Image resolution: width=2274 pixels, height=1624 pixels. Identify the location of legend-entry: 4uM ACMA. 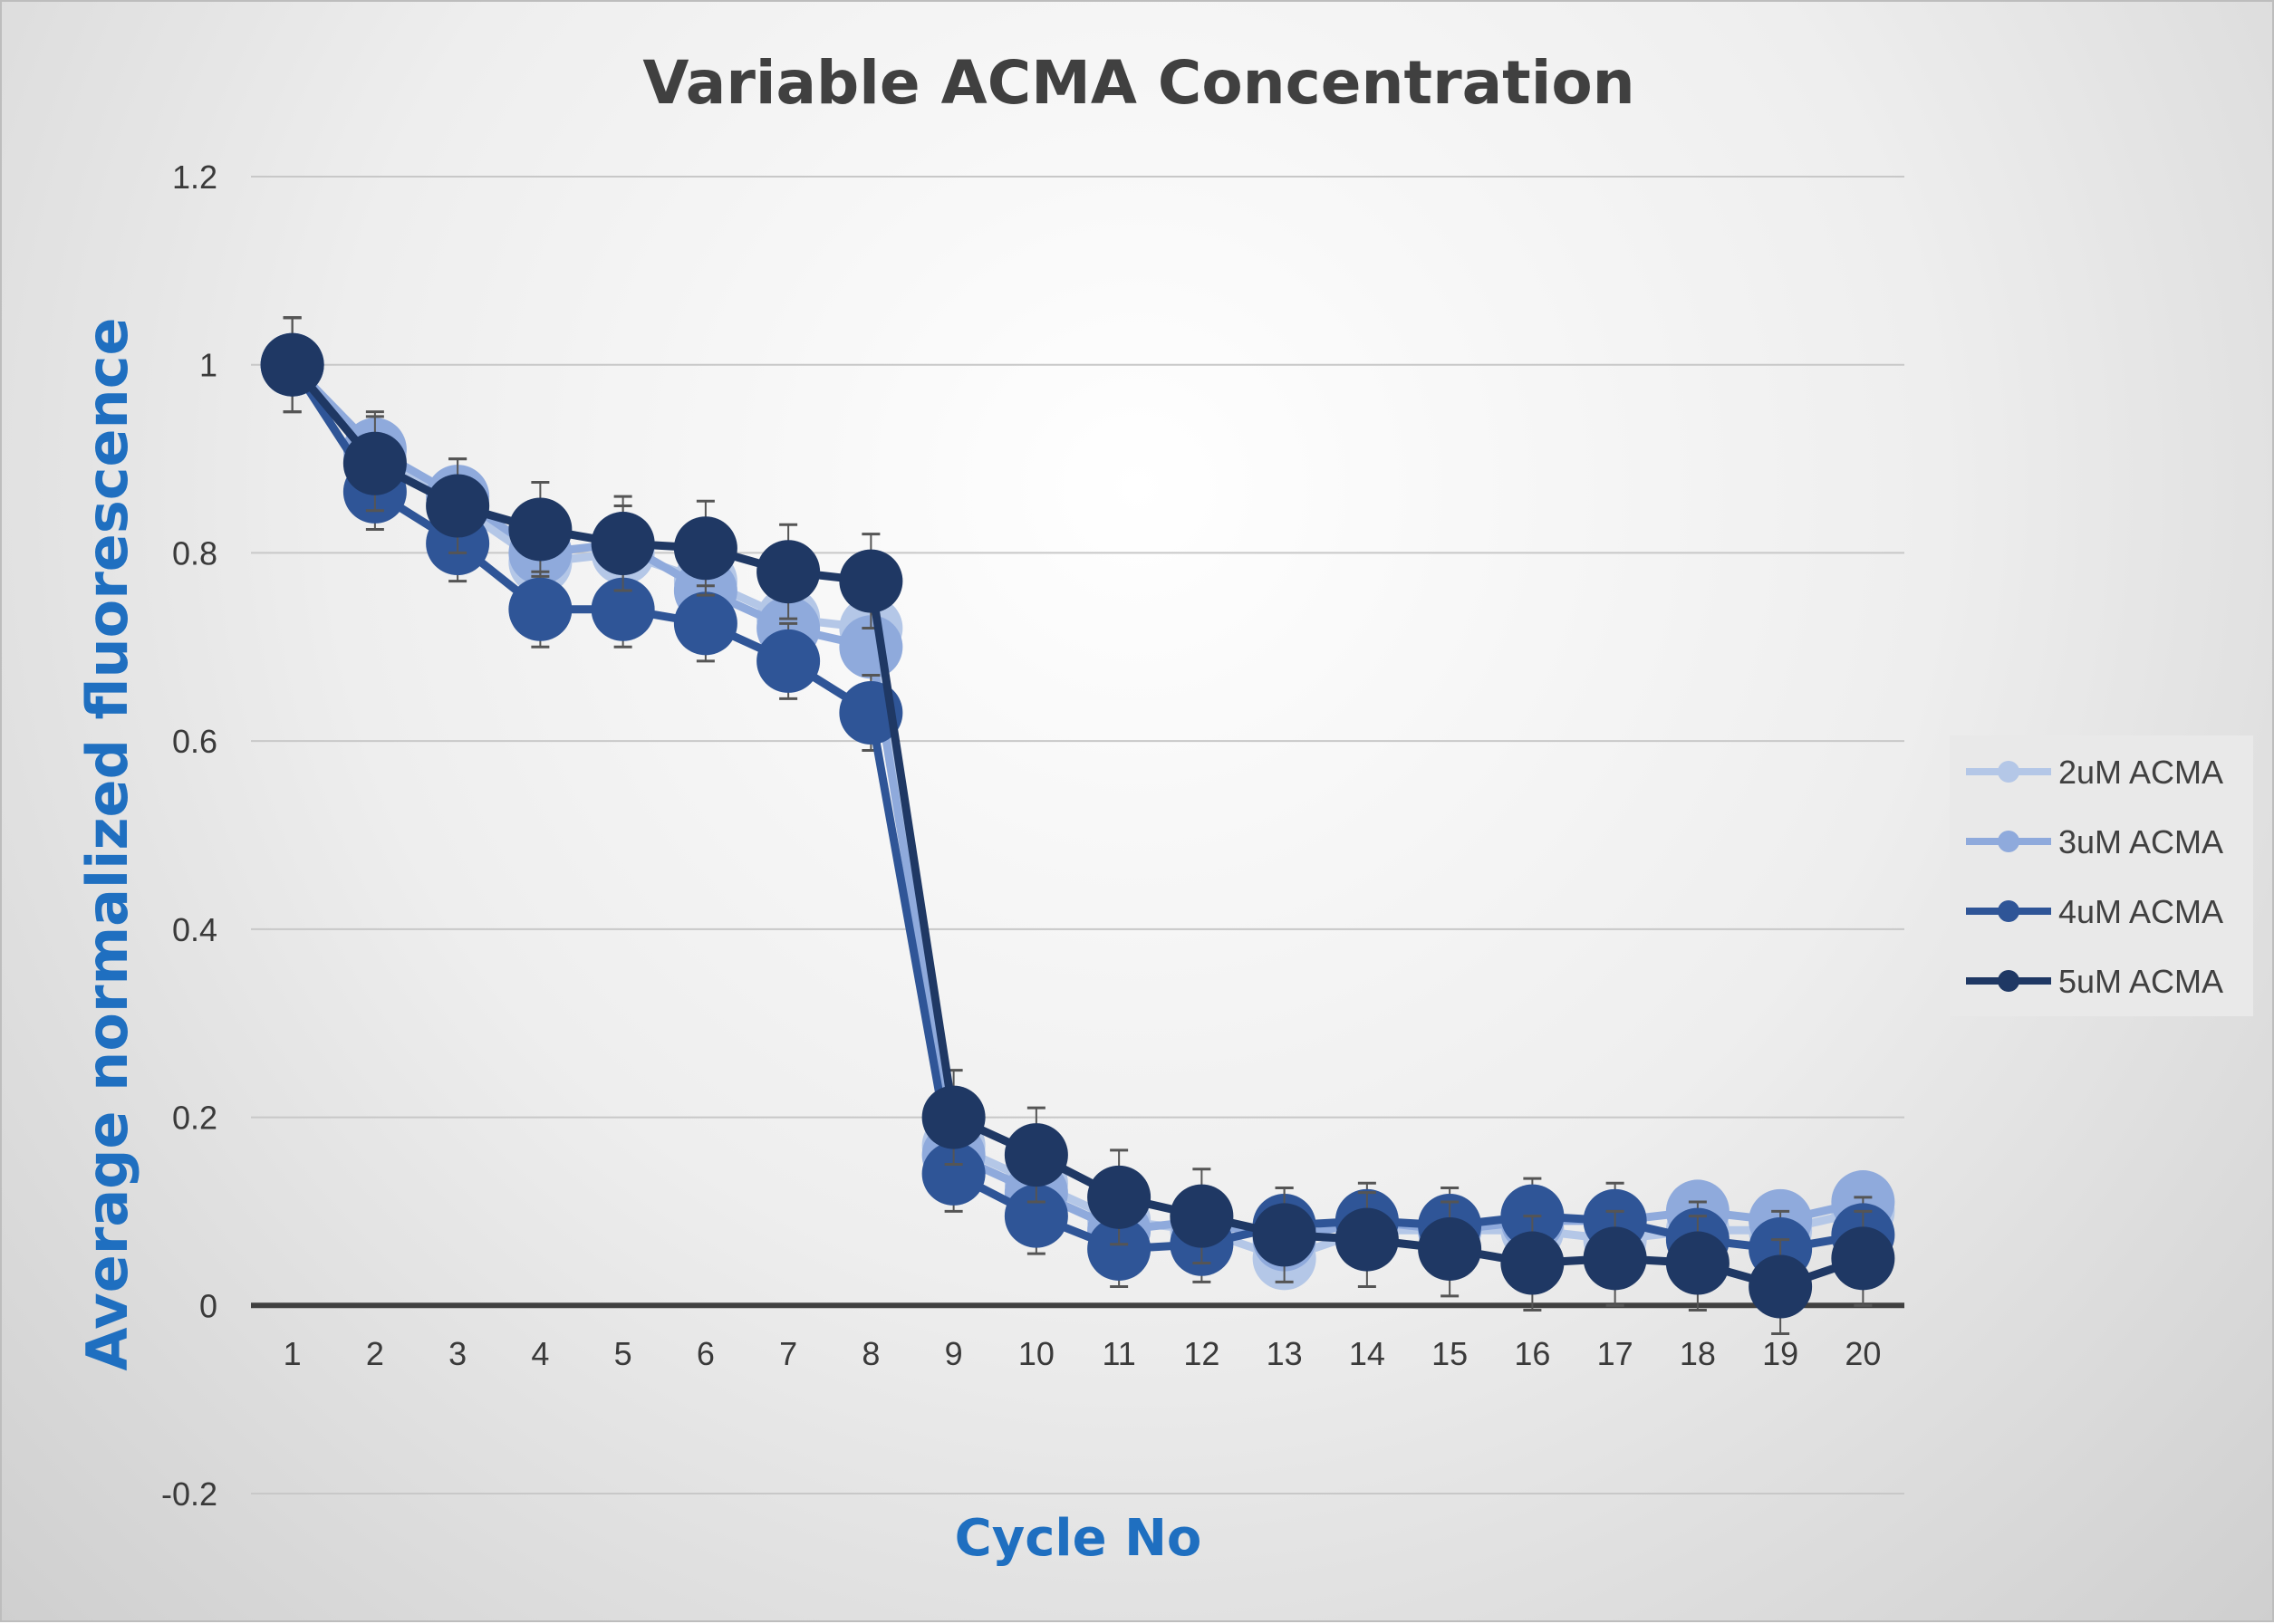
(2094, 911).